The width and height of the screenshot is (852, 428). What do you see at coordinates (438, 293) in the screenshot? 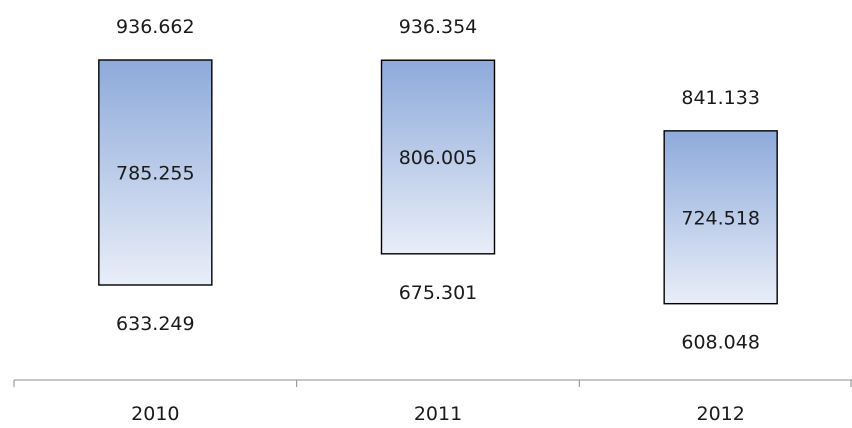
I see `low-value-label: 675.301` at bounding box center [438, 293].